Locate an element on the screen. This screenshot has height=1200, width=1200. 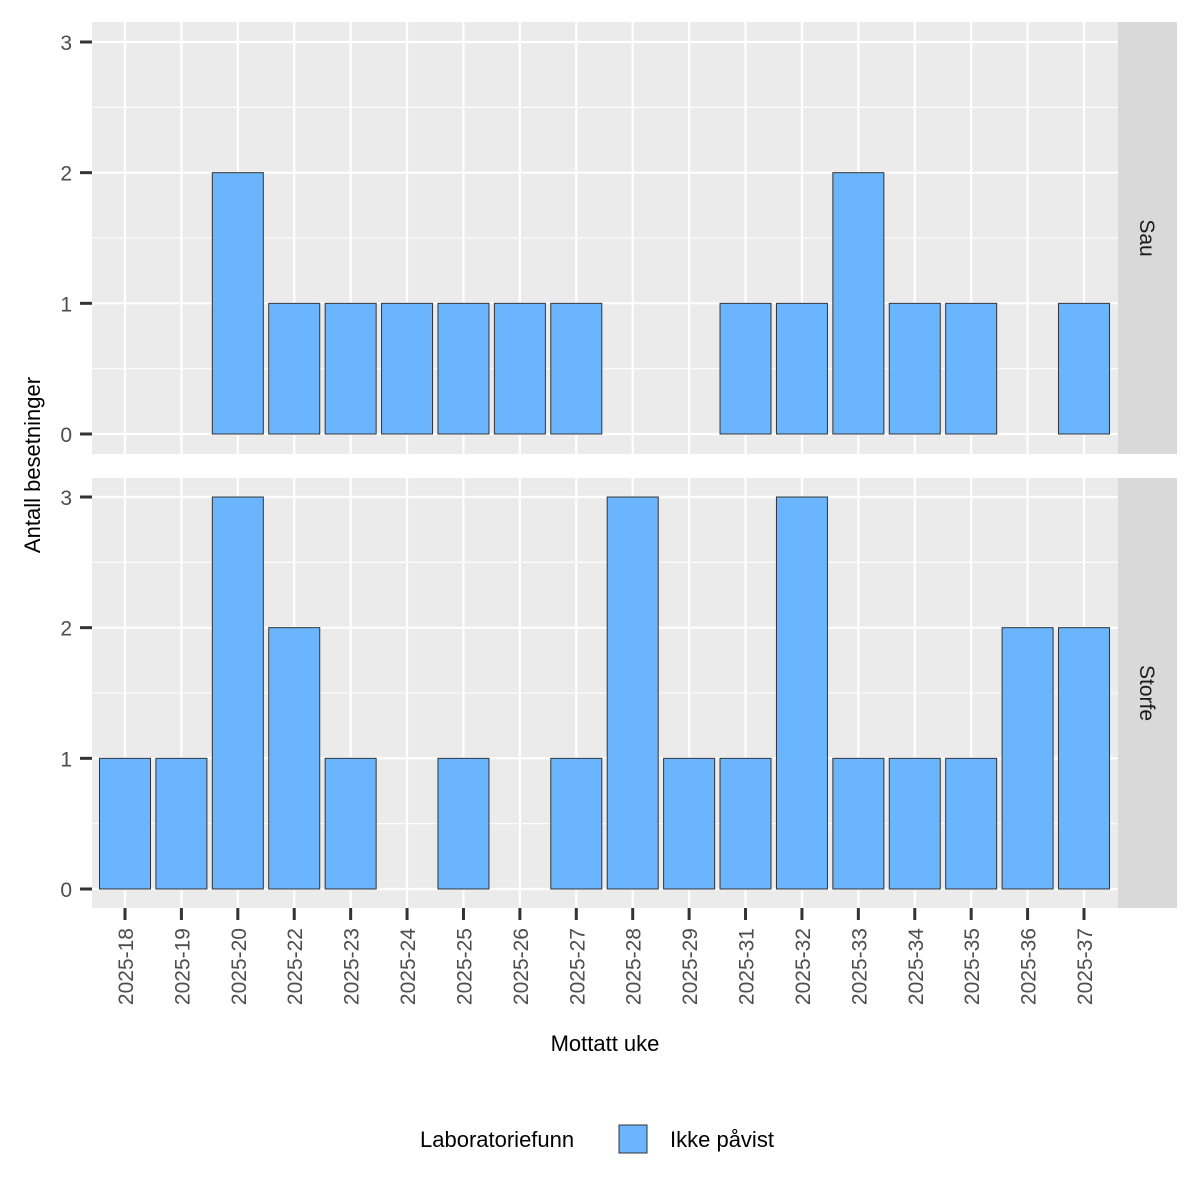
x-tick-label: 2025-24 is located at coordinates (408, 966).